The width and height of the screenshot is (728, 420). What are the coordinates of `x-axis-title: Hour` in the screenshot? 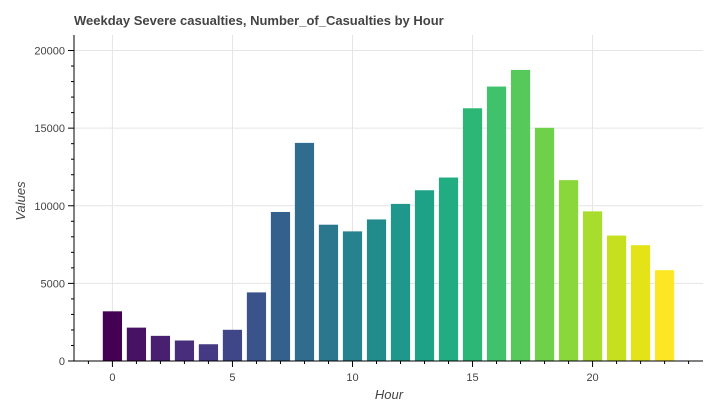 It's located at (389, 394).